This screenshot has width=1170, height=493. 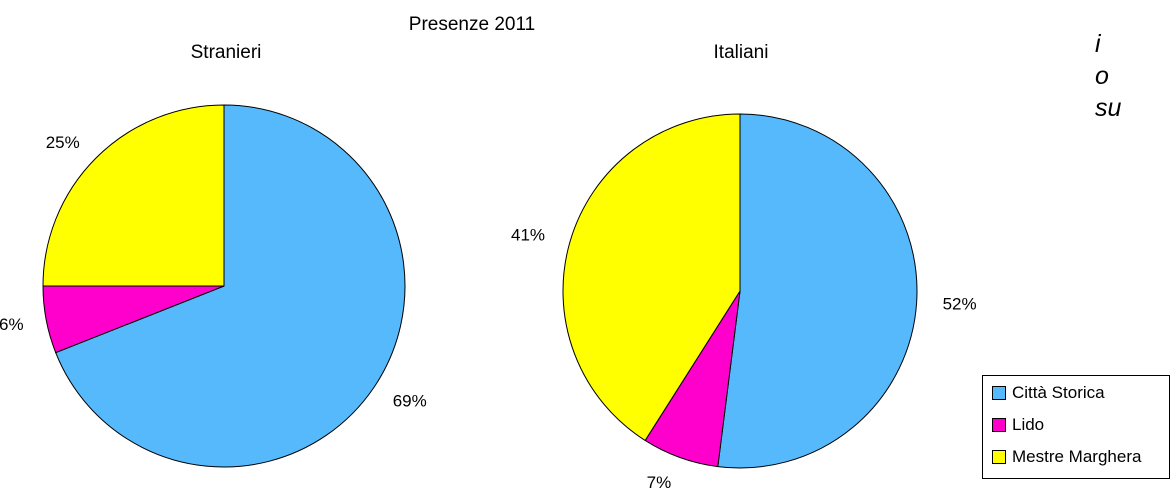 I want to click on pie-title-stranieri: Stranieri, so click(x=226, y=52).